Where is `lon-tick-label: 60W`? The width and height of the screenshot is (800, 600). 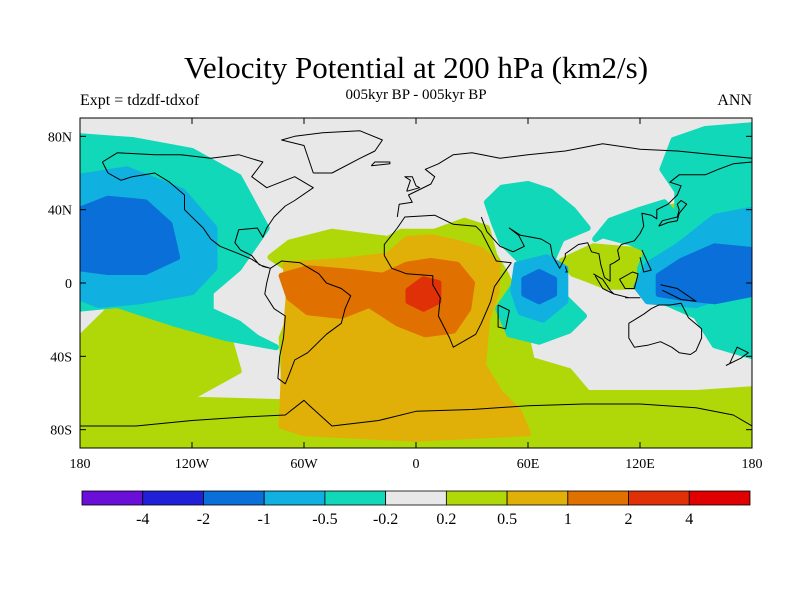 lon-tick-label: 60W is located at coordinates (304, 464).